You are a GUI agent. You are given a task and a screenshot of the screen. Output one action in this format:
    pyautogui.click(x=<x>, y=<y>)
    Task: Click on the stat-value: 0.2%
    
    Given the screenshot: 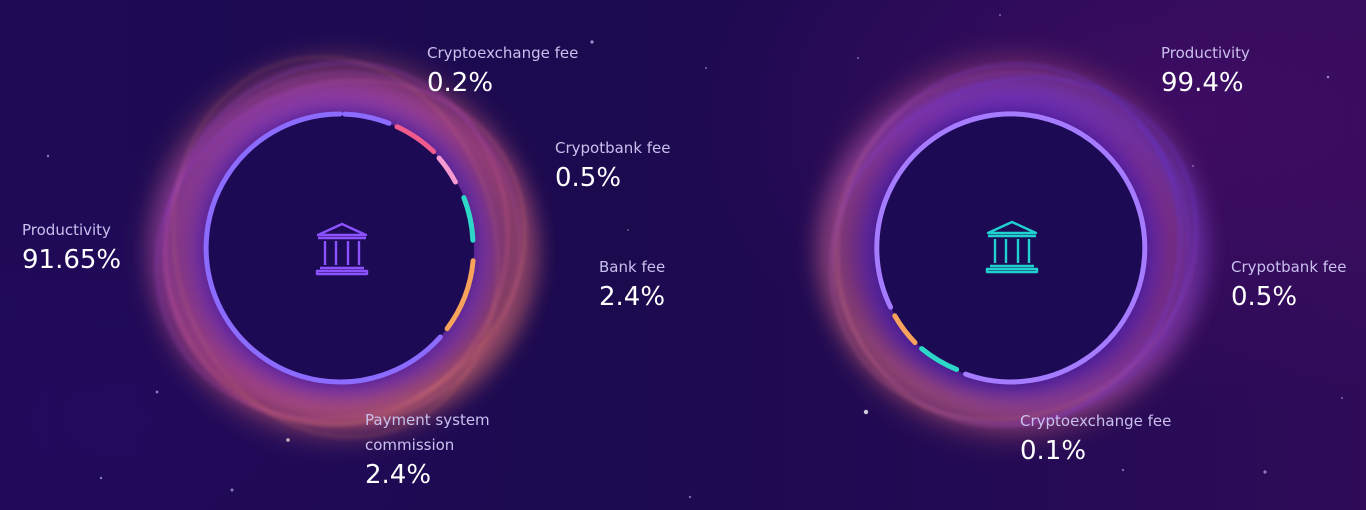 What is the action you would take?
    pyautogui.click(x=460, y=83)
    